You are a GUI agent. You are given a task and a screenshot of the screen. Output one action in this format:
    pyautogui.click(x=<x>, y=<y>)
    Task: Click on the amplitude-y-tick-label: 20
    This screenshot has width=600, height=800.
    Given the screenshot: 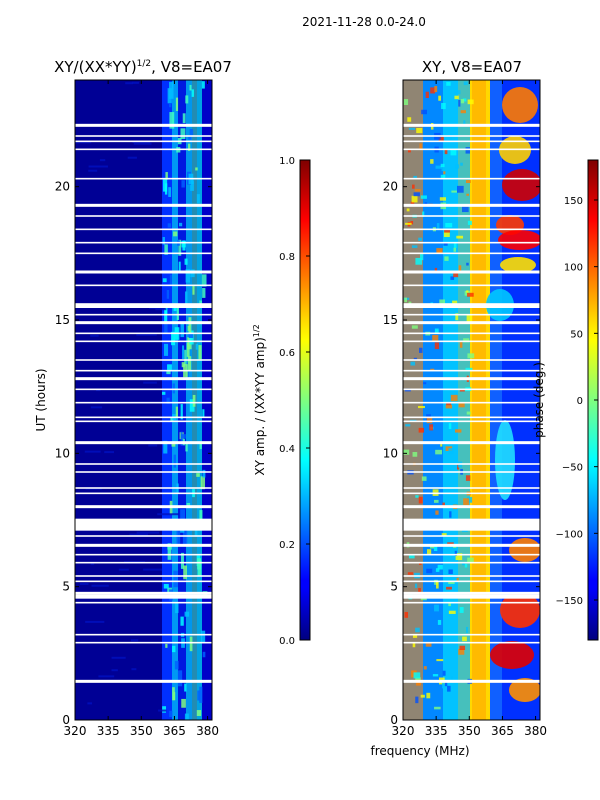 What is the action you would take?
    pyautogui.click(x=62, y=187)
    